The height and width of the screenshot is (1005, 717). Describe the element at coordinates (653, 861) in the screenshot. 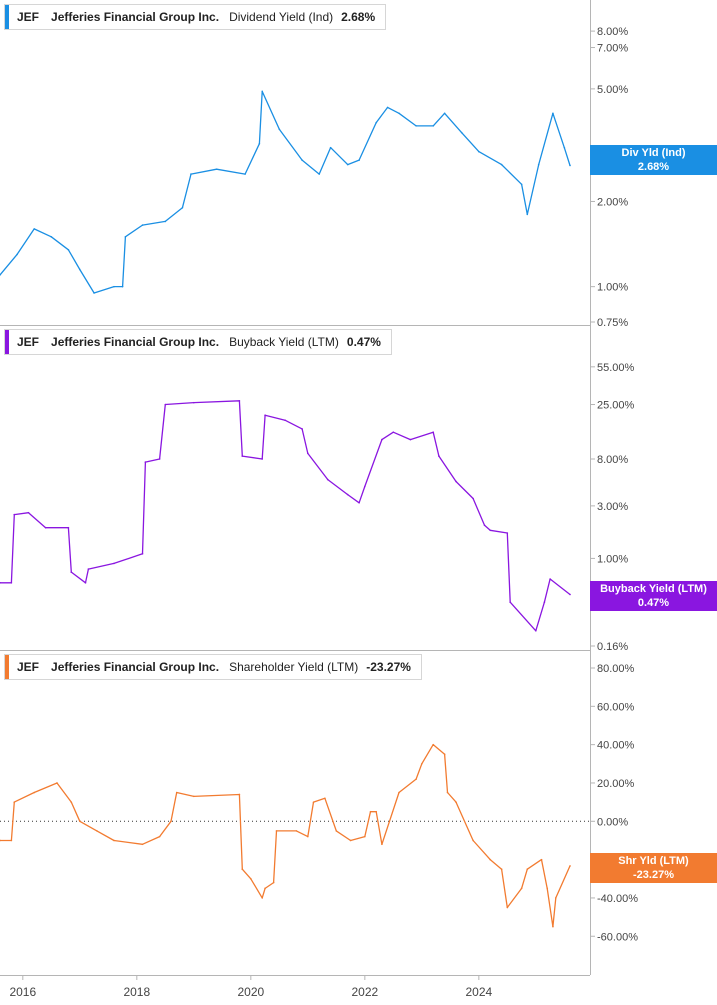

I see `badge-label: Shr Yld (LTM)` at that location.